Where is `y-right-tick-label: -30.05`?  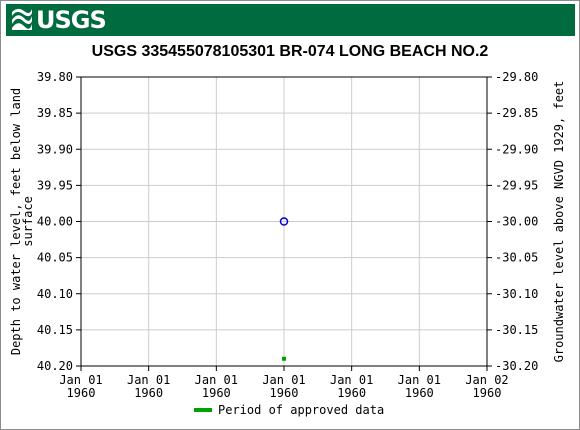
y-right-tick-label: -30.05 is located at coordinates (516, 258).